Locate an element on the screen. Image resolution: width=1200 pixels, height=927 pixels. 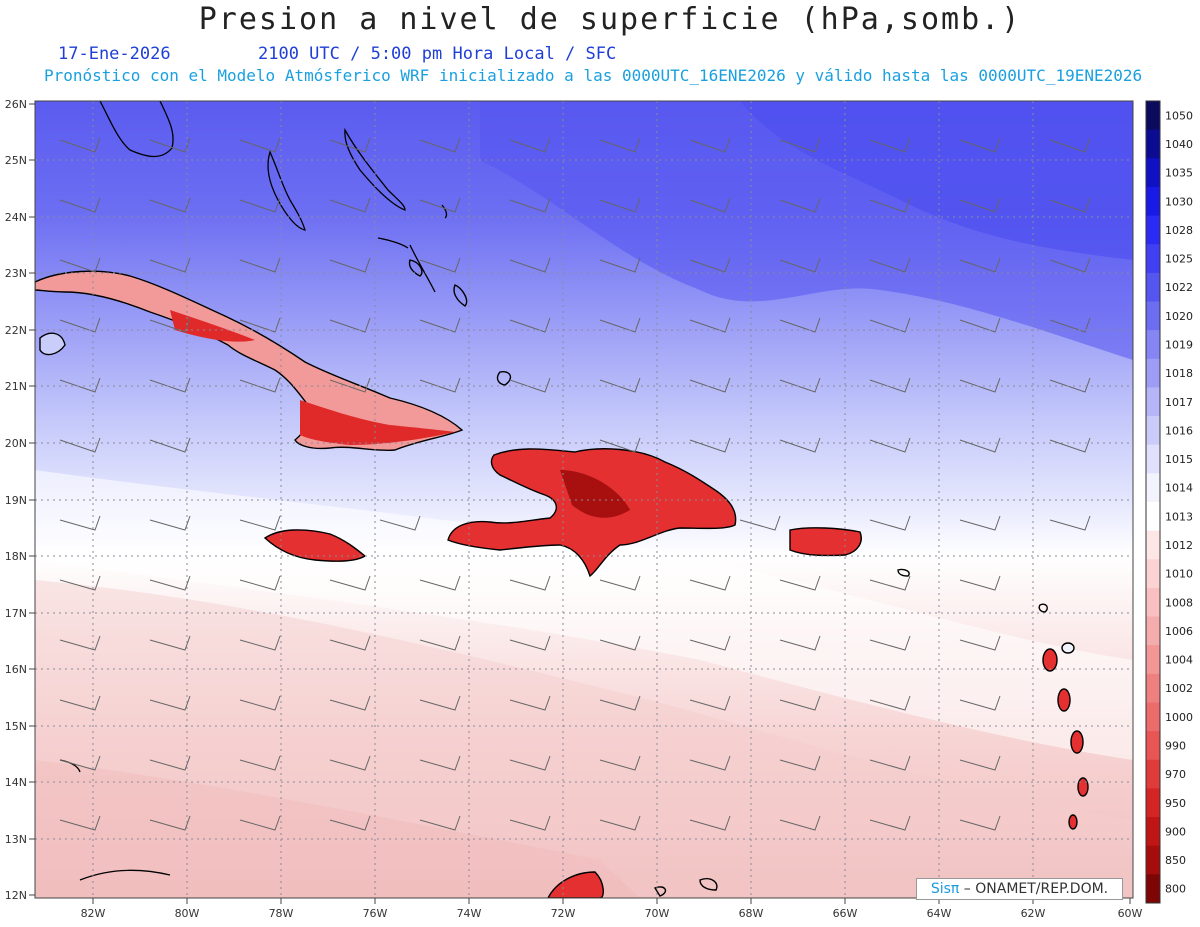
lat-label: 19N is located at coordinates (16, 500).